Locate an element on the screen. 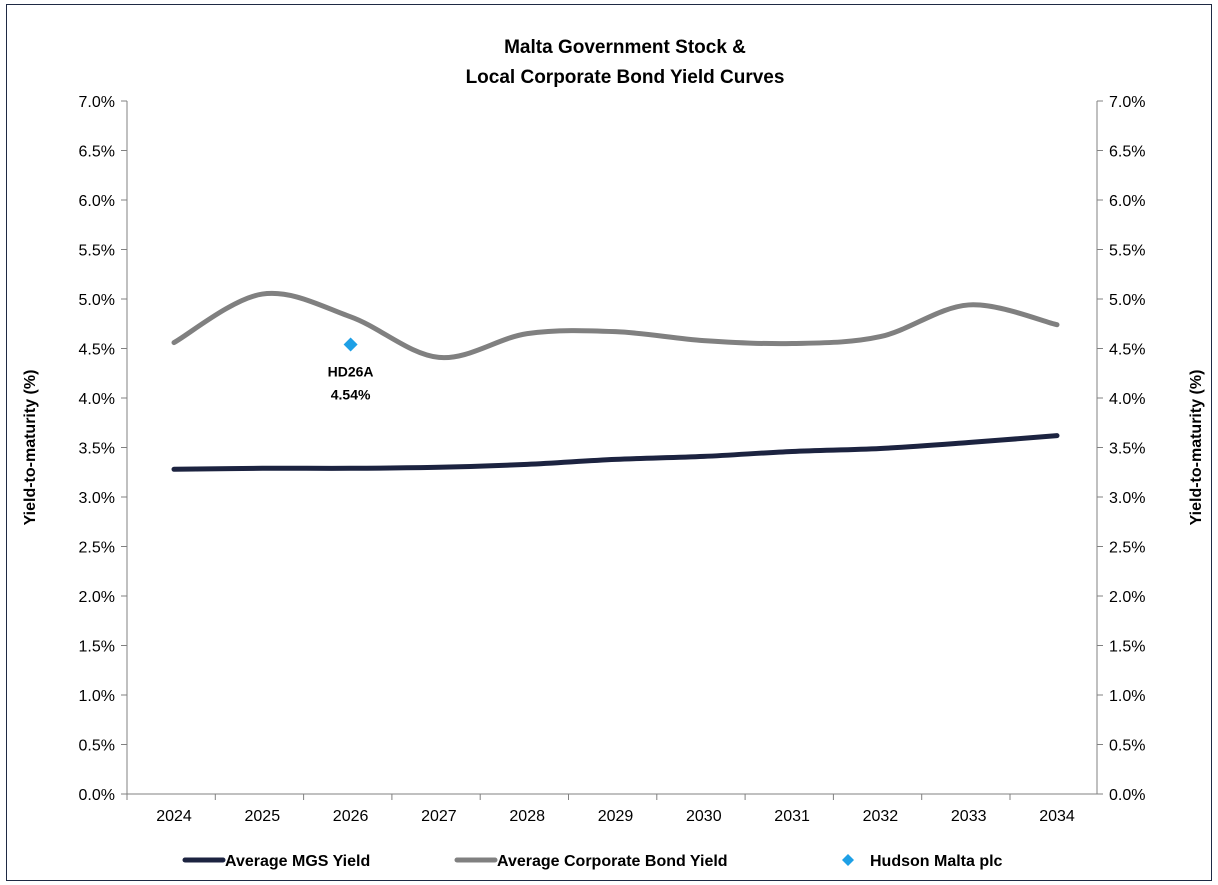  legend-label-2: Hudson Malta plc is located at coordinates (936, 861).